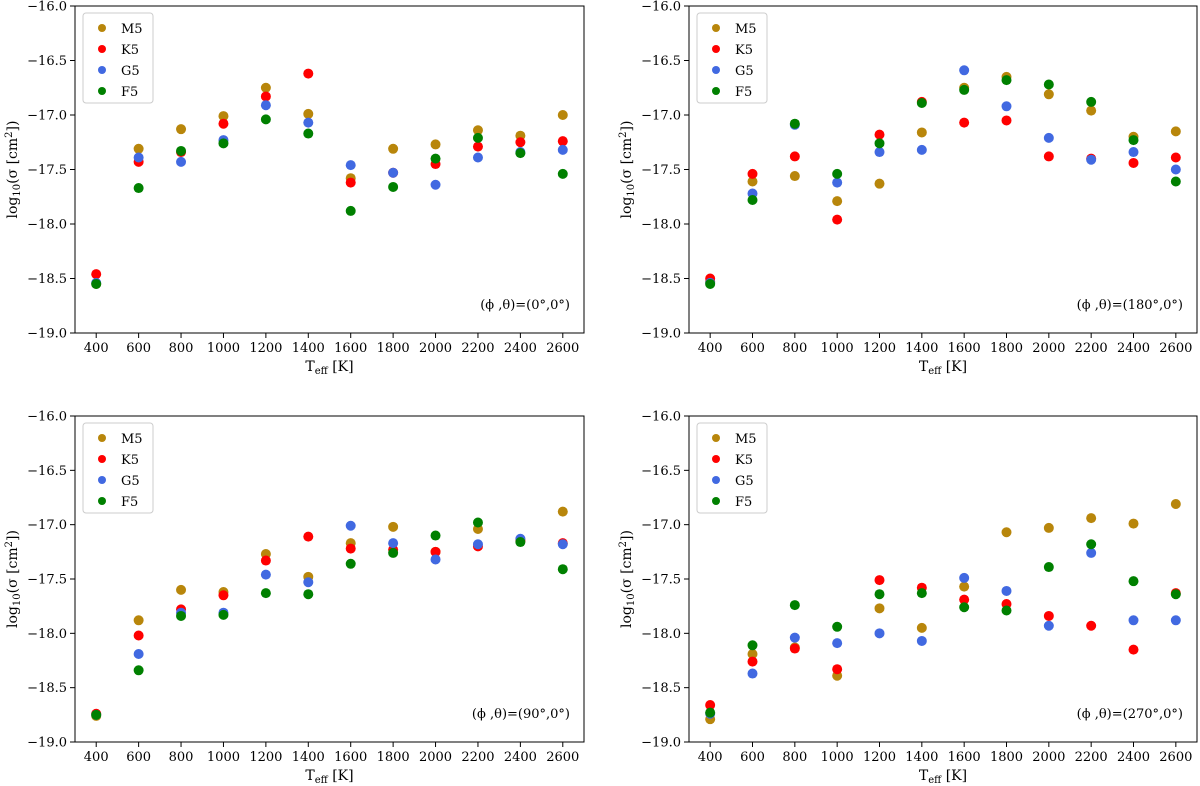 The width and height of the screenshot is (1200, 786). Describe the element at coordinates (329, 178) in the screenshot. I see `data-points` at that location.